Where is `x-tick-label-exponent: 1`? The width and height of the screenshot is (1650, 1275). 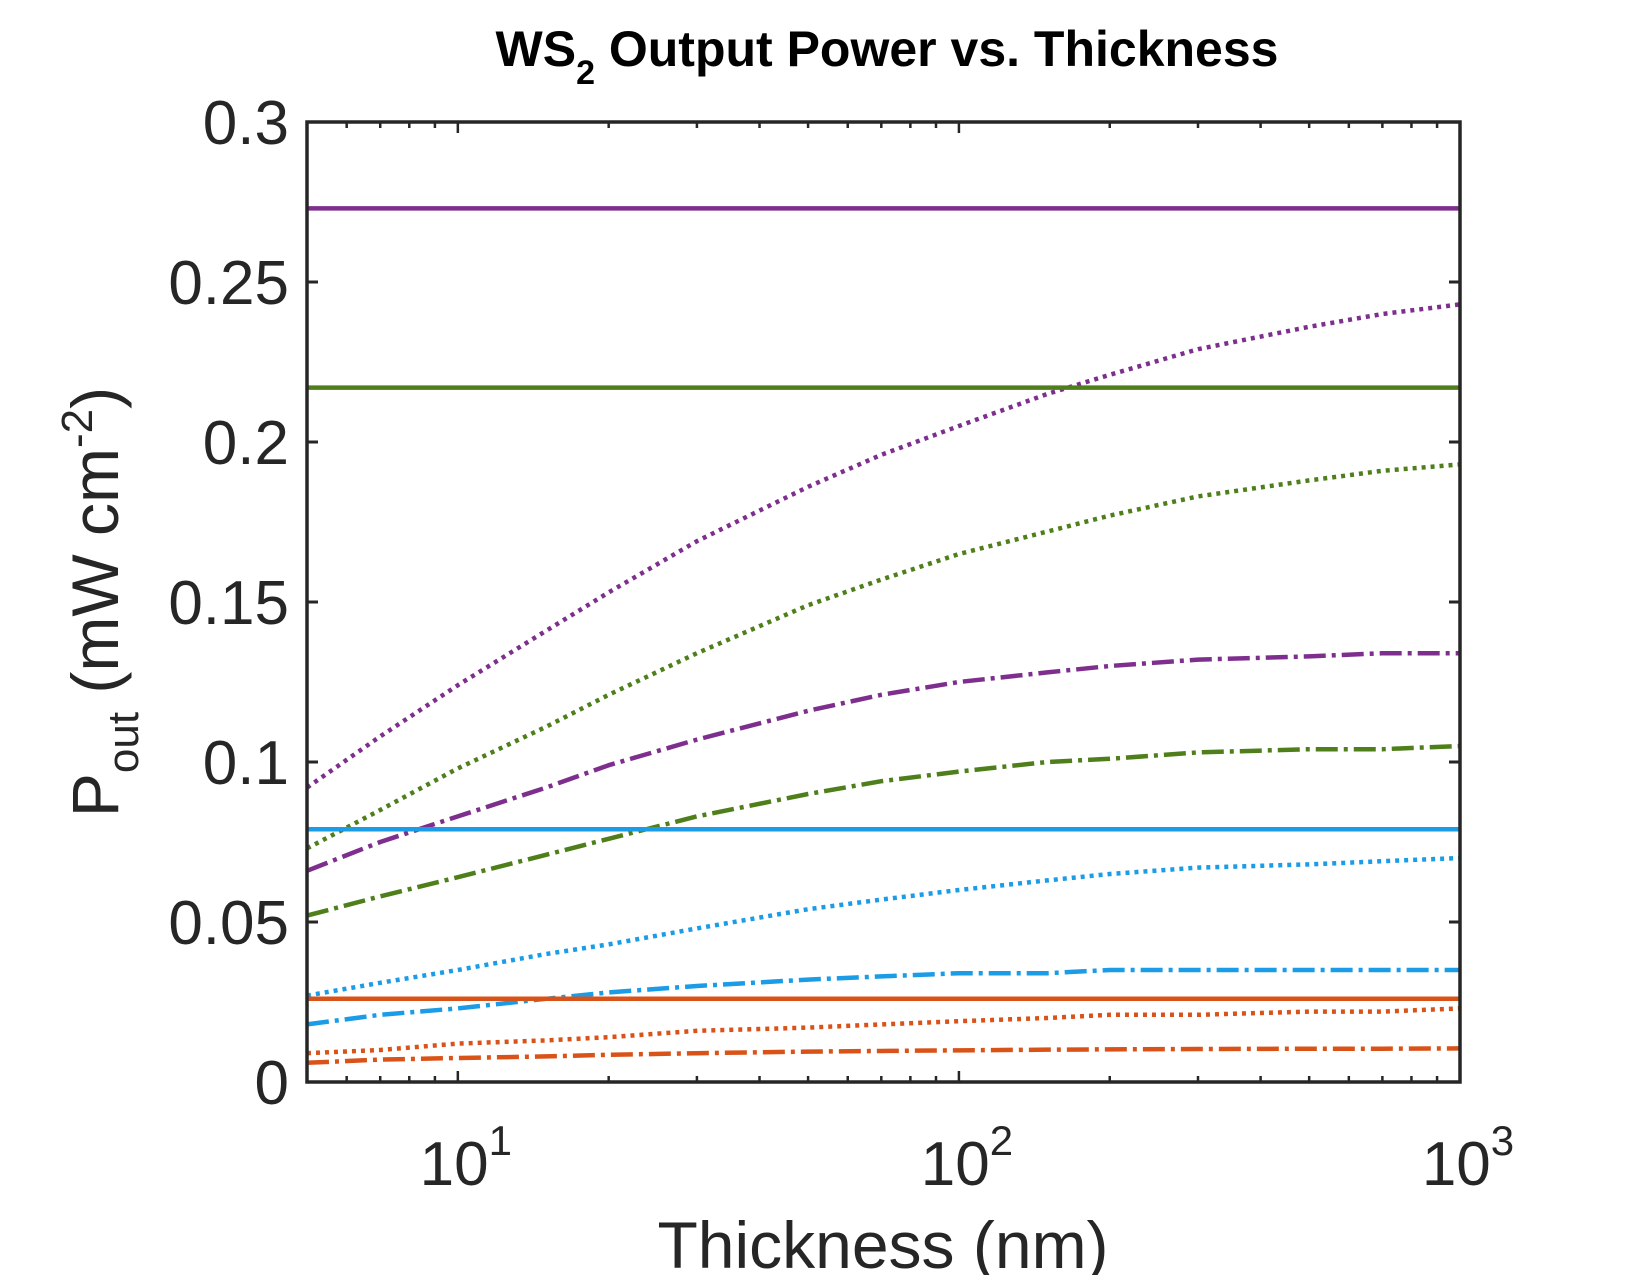
x-tick-label-exponent: 1 is located at coordinates (500, 1140).